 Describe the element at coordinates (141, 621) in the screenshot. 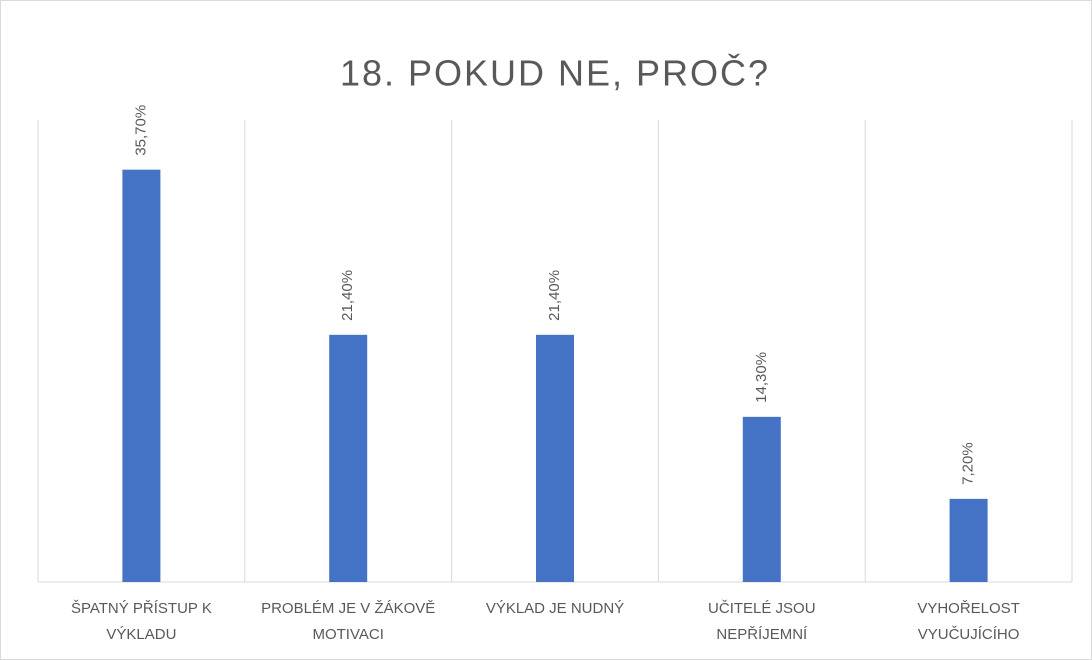

I see `x-tick-label: ŠPATNÝ PŘÍSTUP K VÝKLADU` at that location.